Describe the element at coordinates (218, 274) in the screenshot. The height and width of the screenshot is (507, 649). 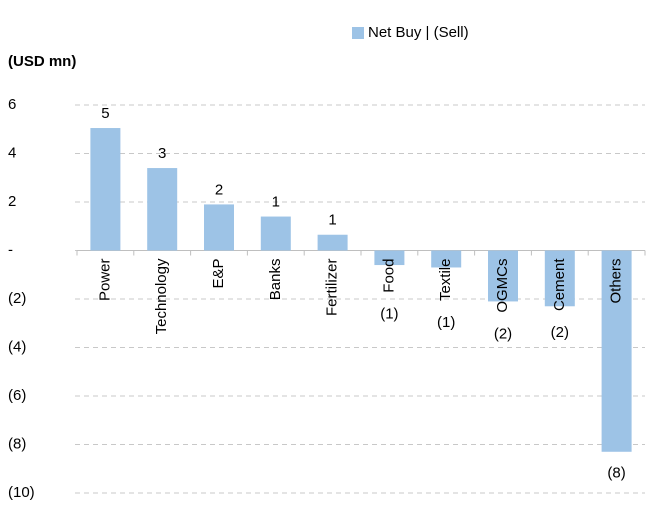
I see `x-tick-label: E&P` at that location.